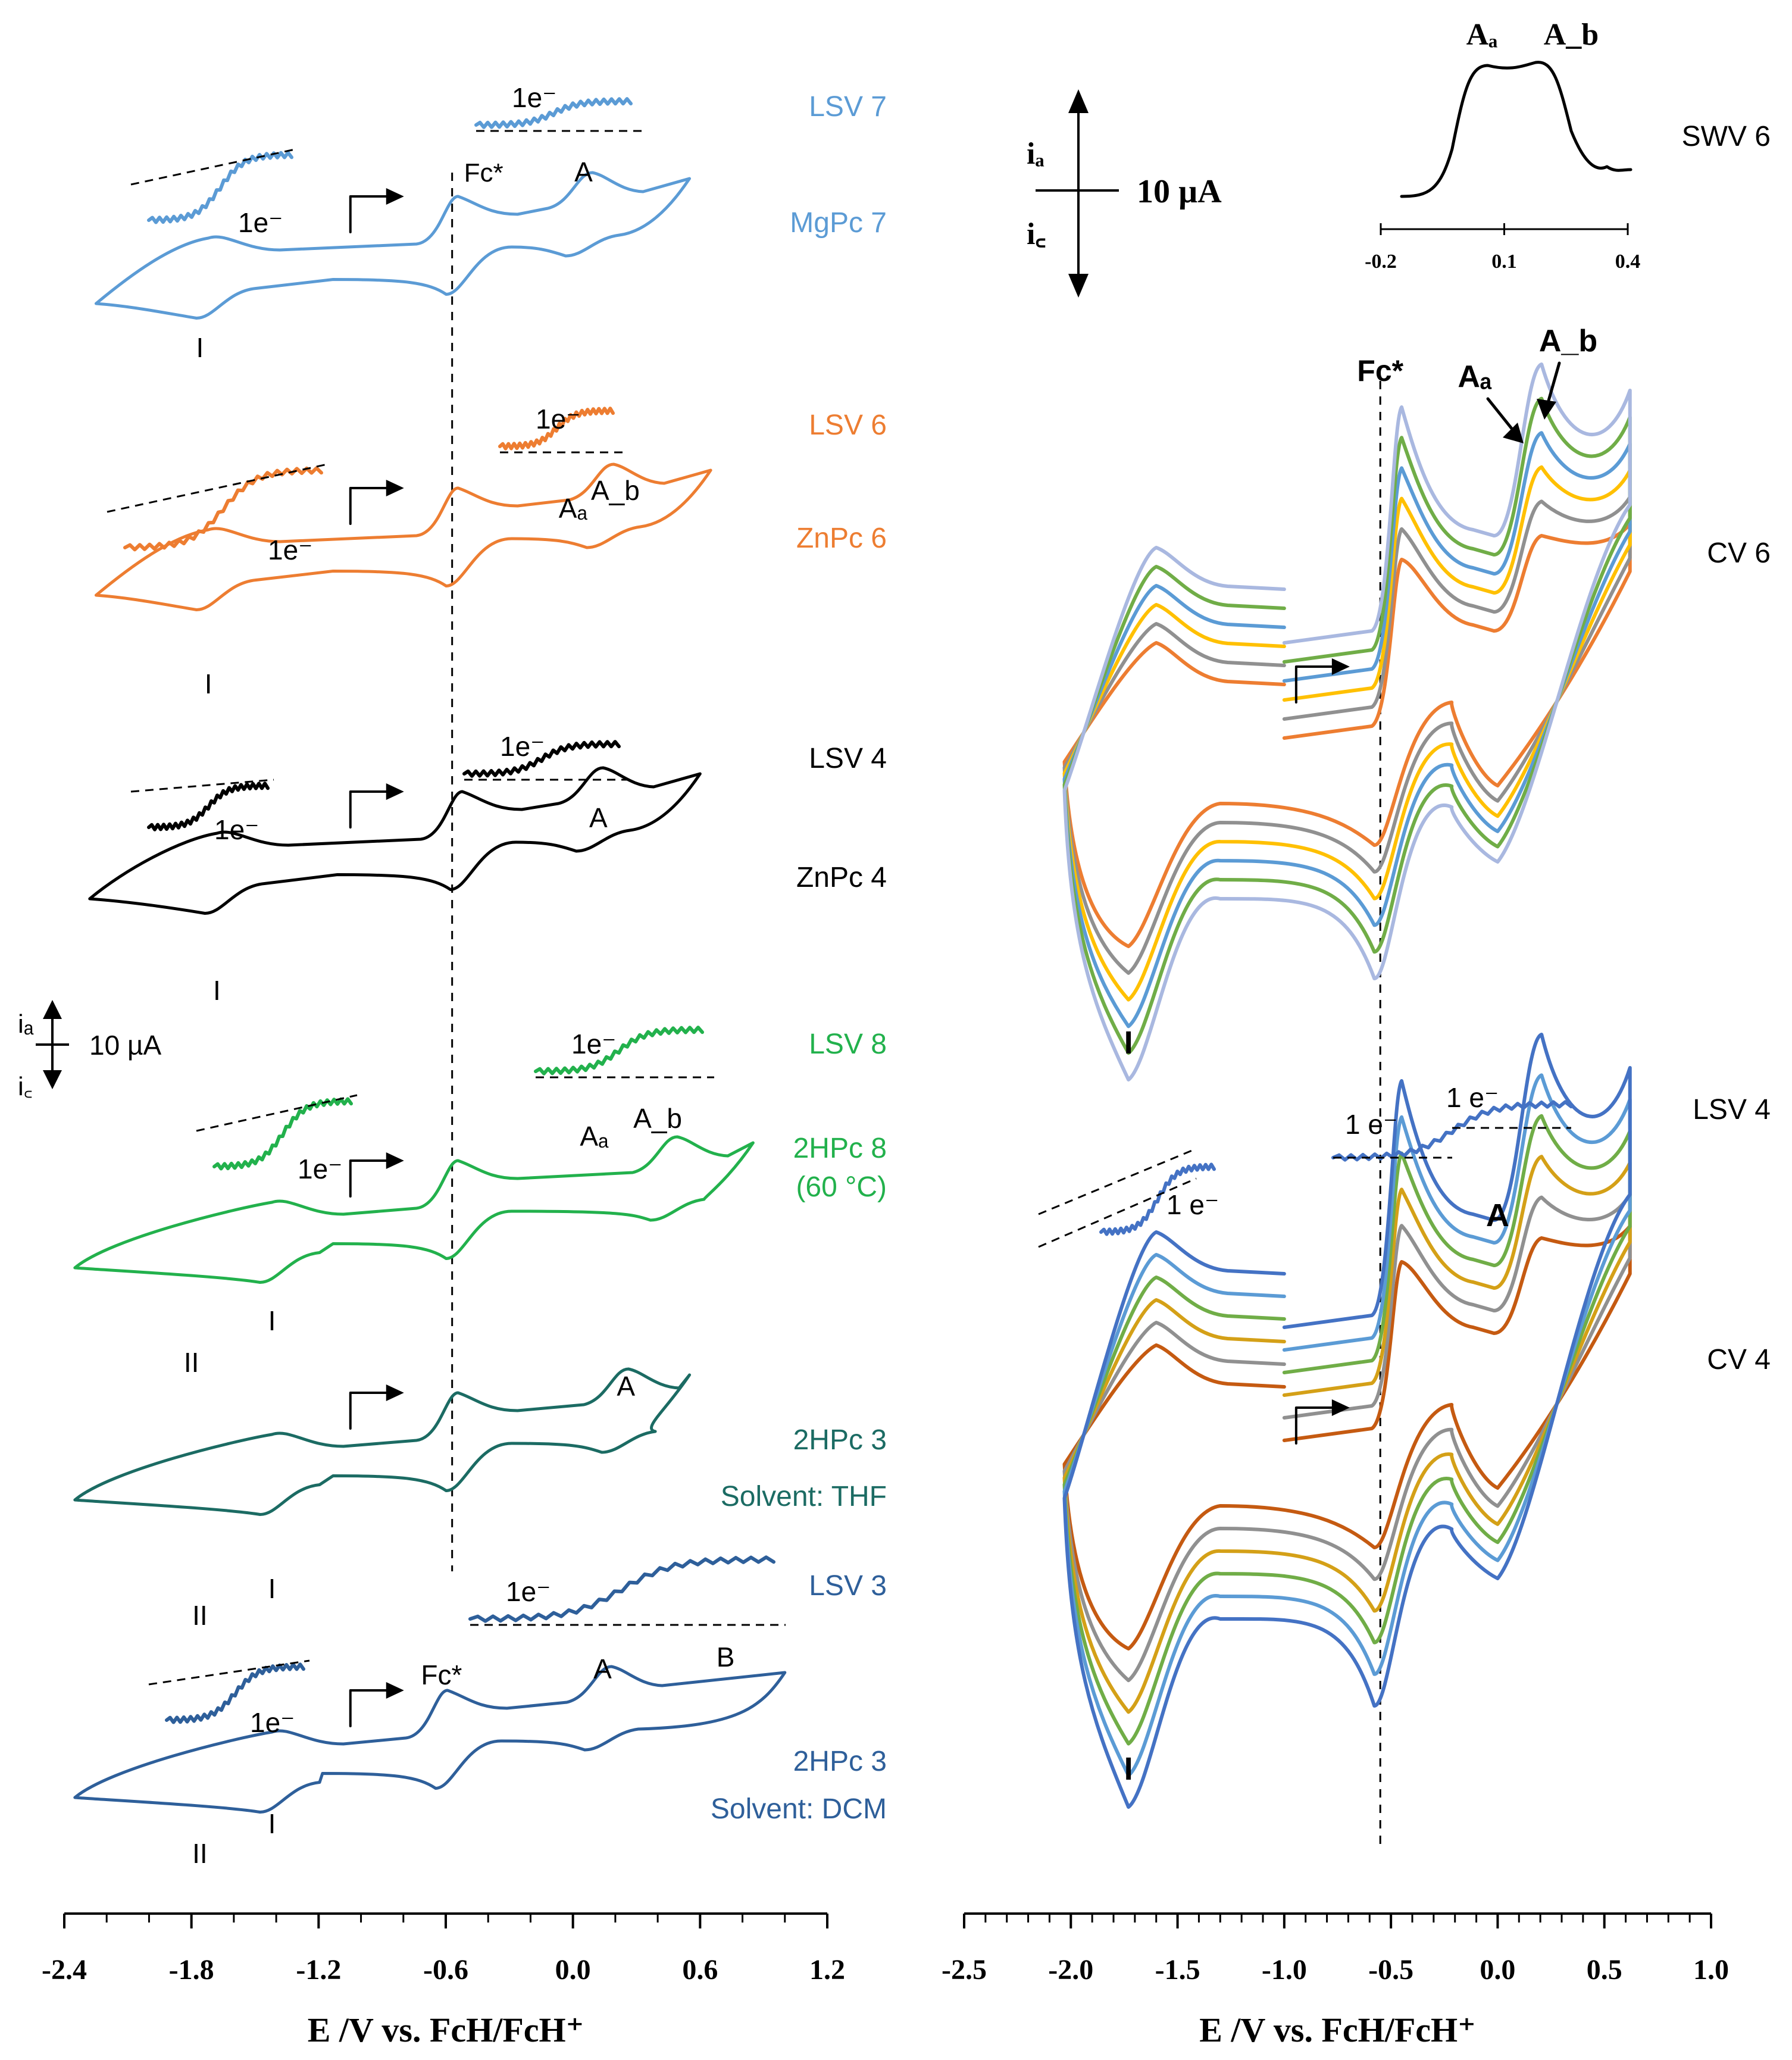 The image size is (1792, 2060). What do you see at coordinates (191, 1363) in the screenshot?
I see `peak-label-hpc8-II: II` at bounding box center [191, 1363].